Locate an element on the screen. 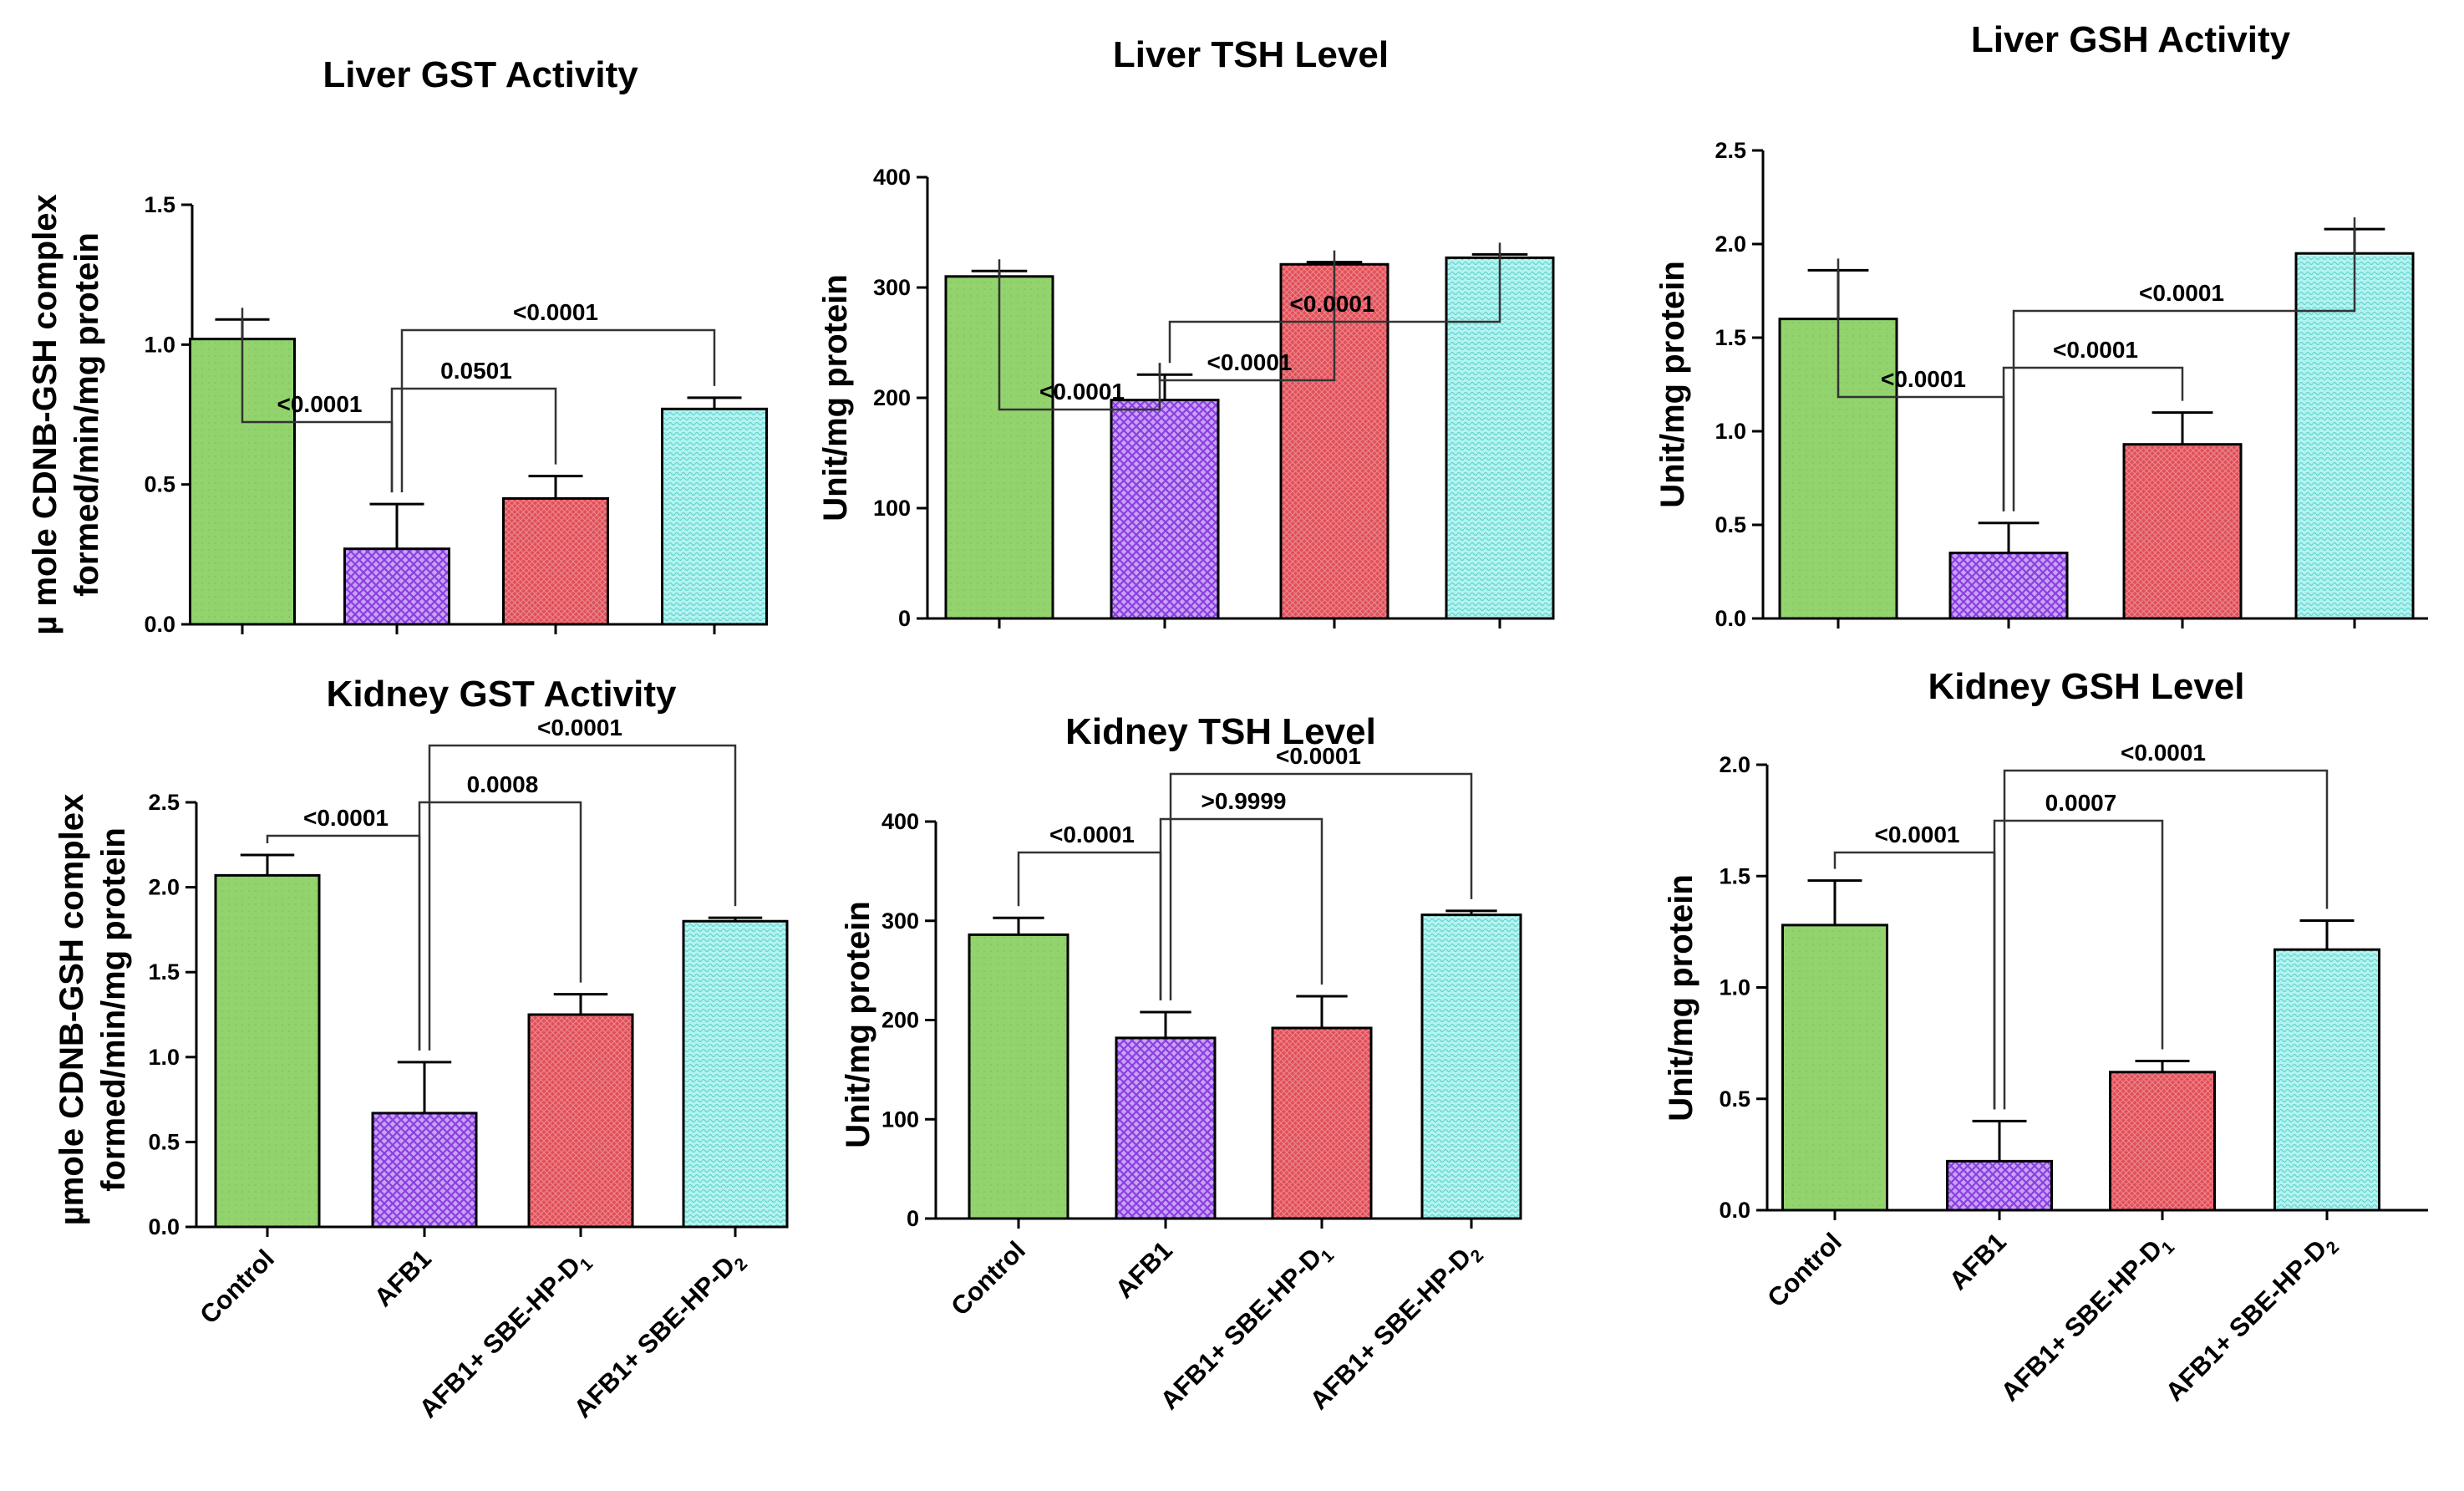 The height and width of the screenshot is (1491, 2464). y-tick-label: 2.5 is located at coordinates (164, 802).